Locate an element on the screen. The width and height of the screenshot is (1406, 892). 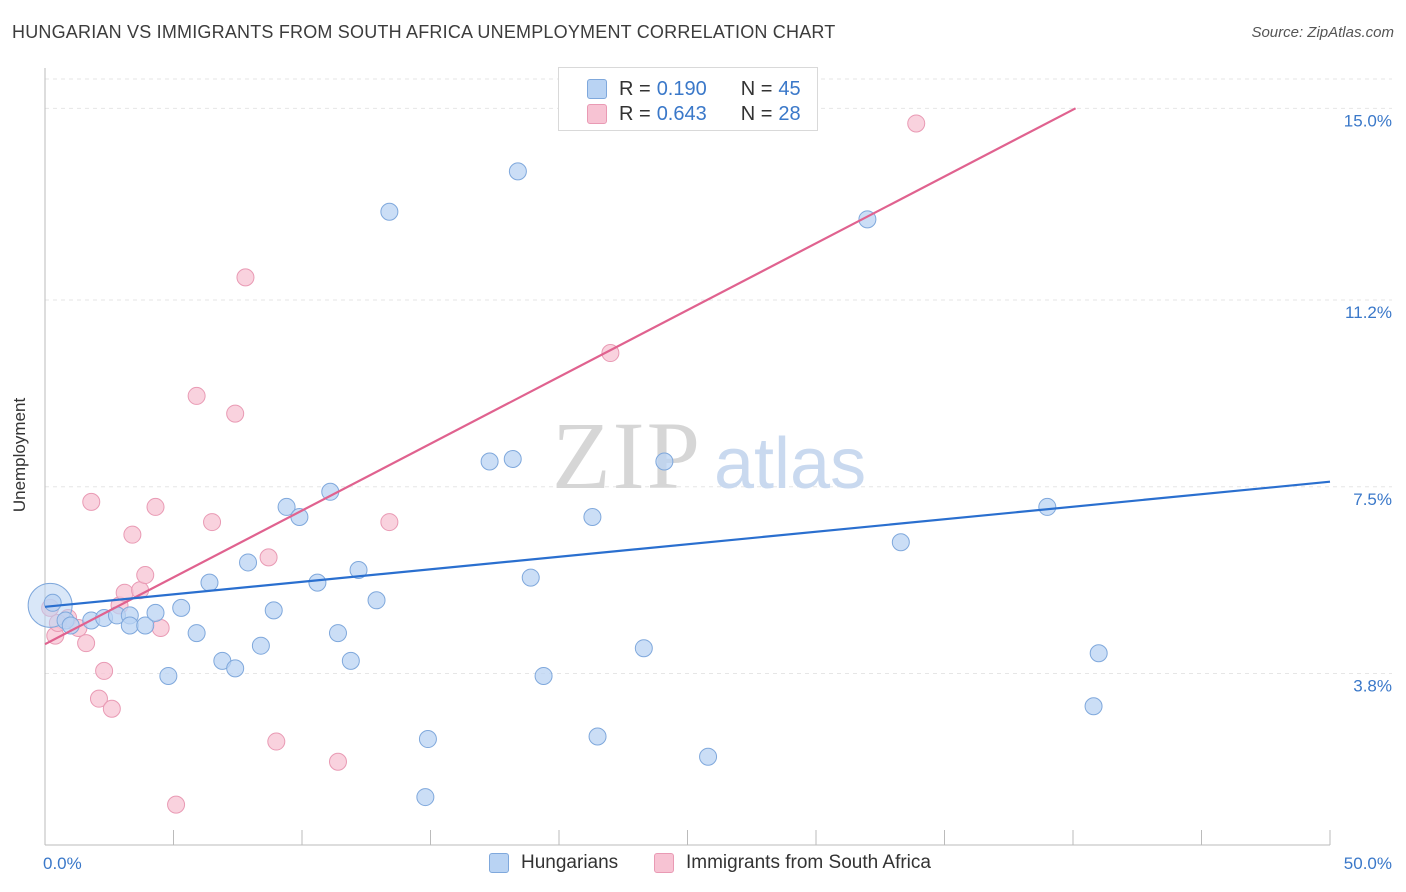
correlation-legend: R = 0.190 N = 45 R = 0.643 N = 28 is located at coordinates (688, 99).